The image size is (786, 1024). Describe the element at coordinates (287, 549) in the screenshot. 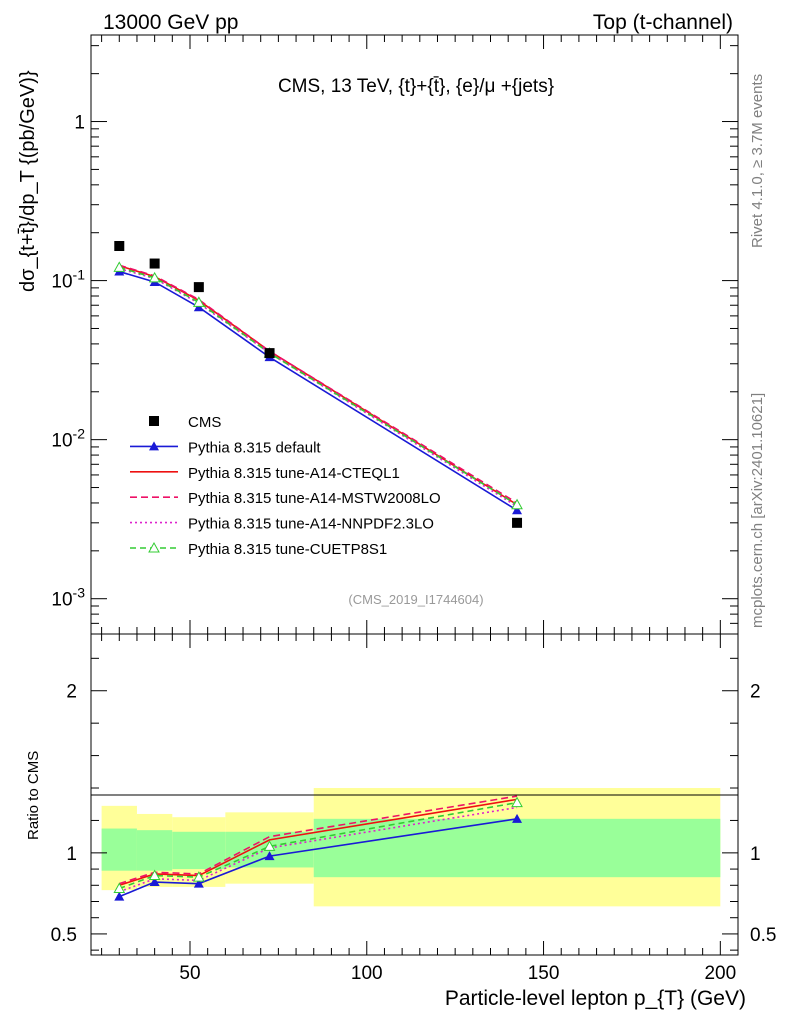

I see `legend-entry: Pythia 8.315 tune-CUETP8S1` at that location.